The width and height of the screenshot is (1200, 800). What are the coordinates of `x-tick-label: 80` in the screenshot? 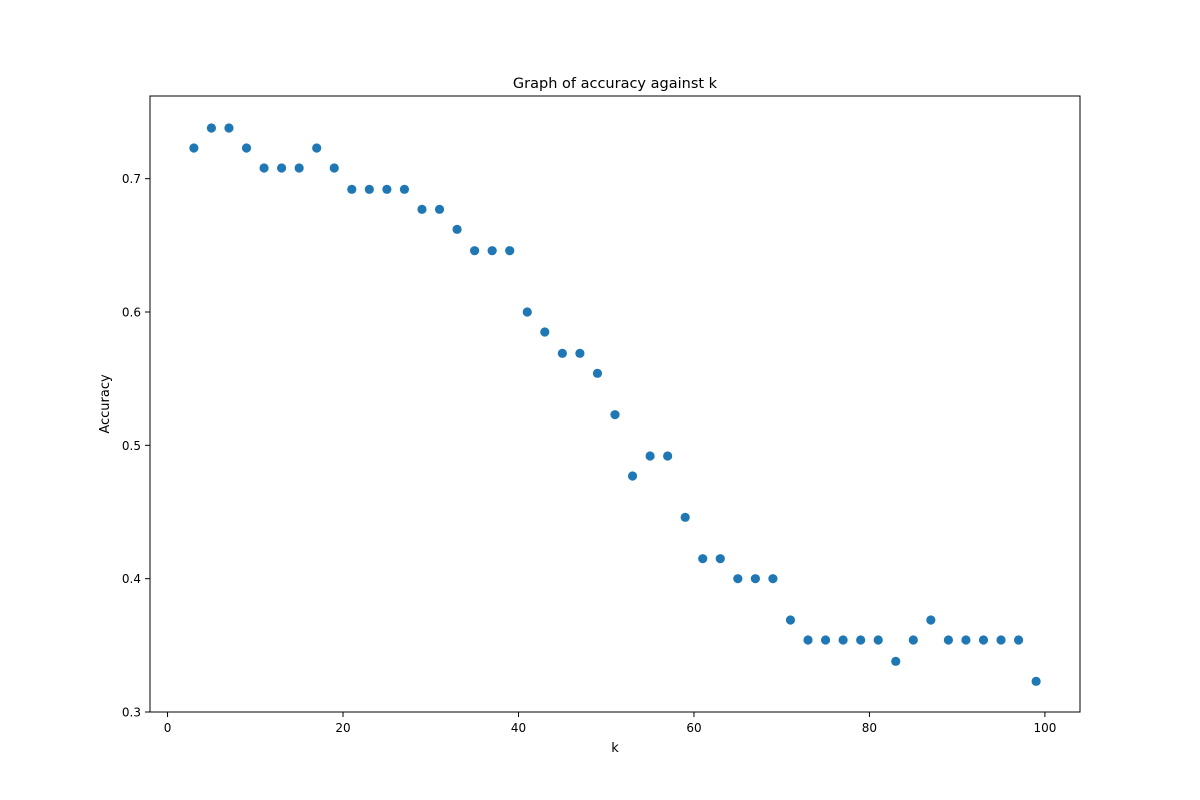 It's located at (869, 728).